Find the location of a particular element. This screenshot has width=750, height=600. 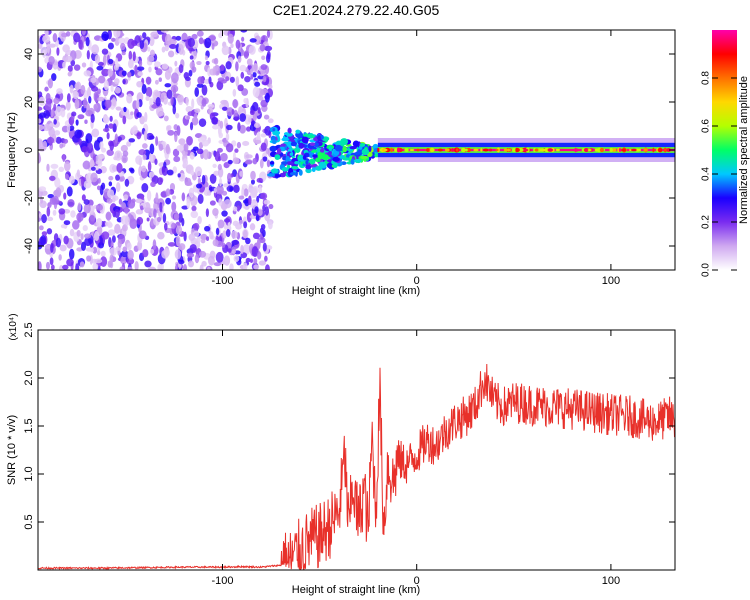

x-tick-label: 0 is located at coordinates (417, 281).